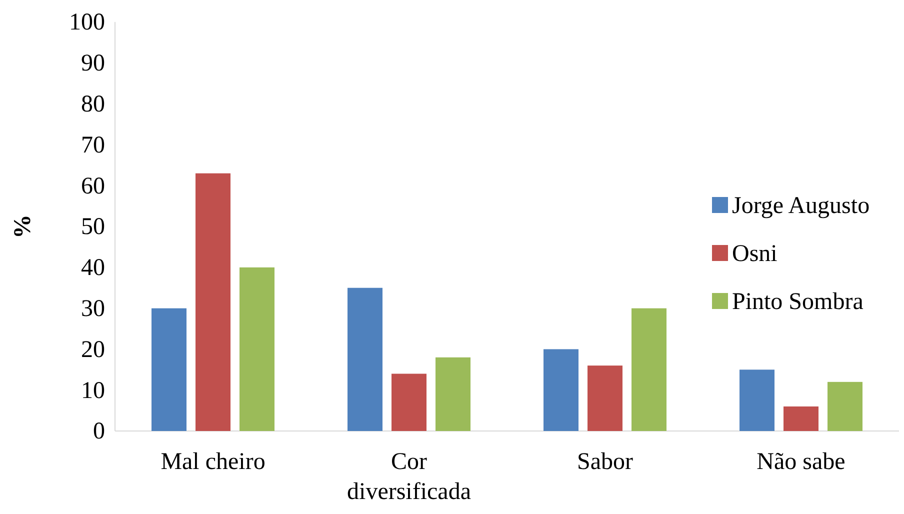 The image size is (904, 514). What do you see at coordinates (605, 462) in the screenshot?
I see `x-tick-label: Sabor` at bounding box center [605, 462].